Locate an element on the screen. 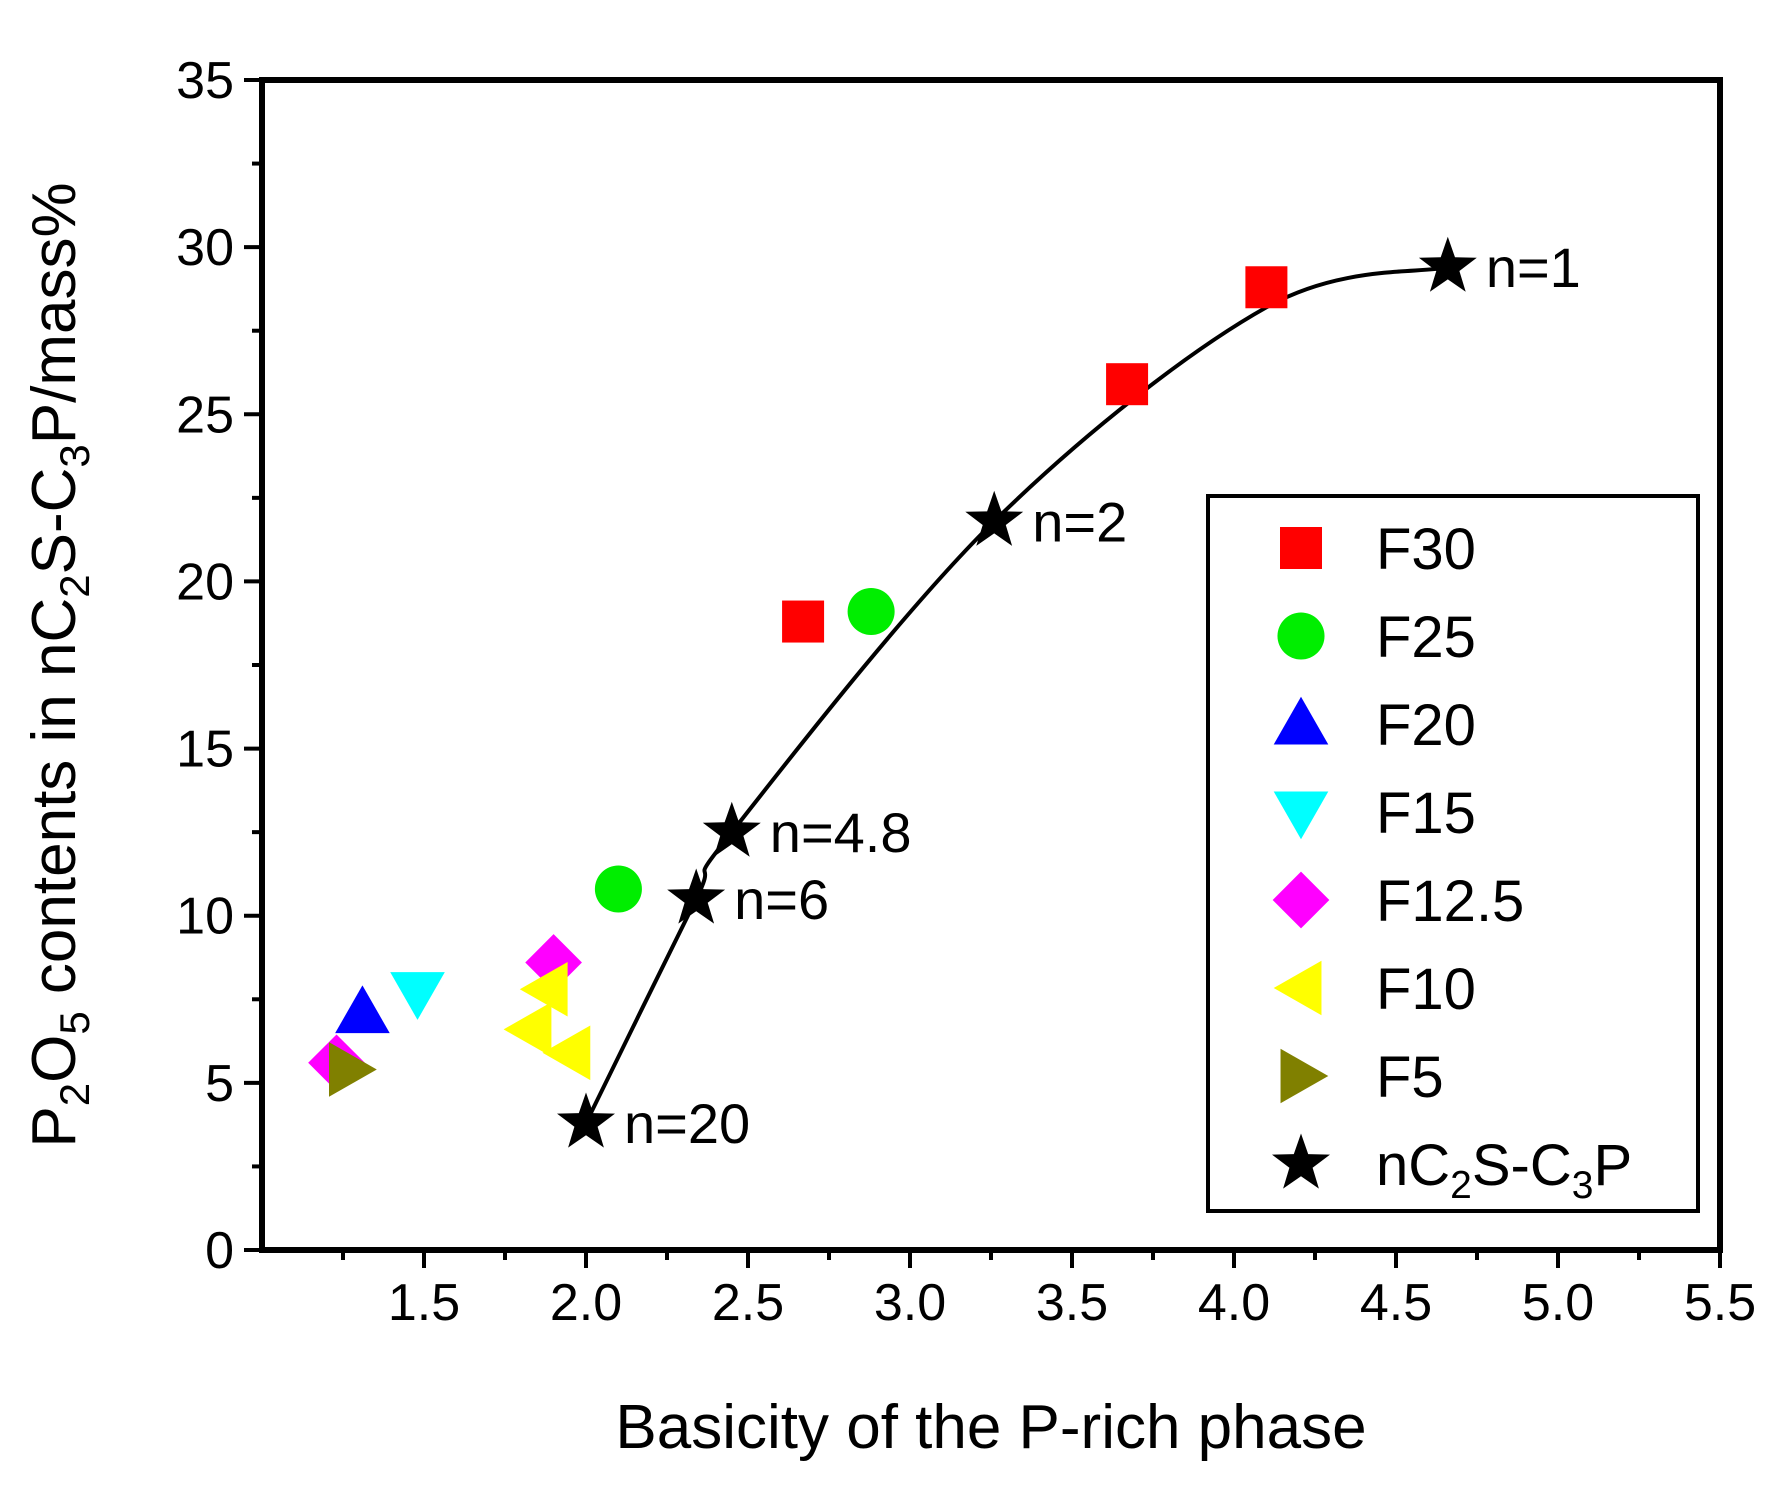  x-tick-label: 5.5 is located at coordinates (1720, 1303).